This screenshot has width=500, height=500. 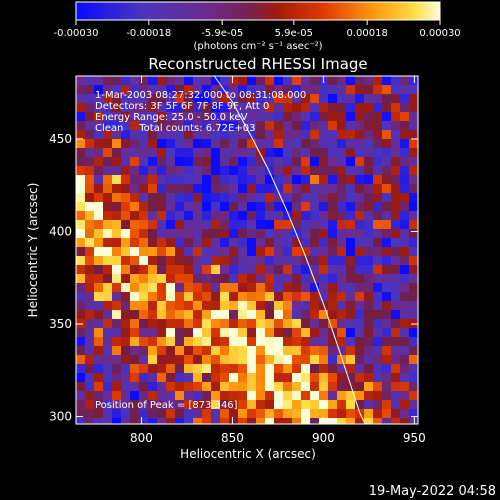 I want to click on colorbar-tick-label: 0.00018, so click(x=367, y=33).